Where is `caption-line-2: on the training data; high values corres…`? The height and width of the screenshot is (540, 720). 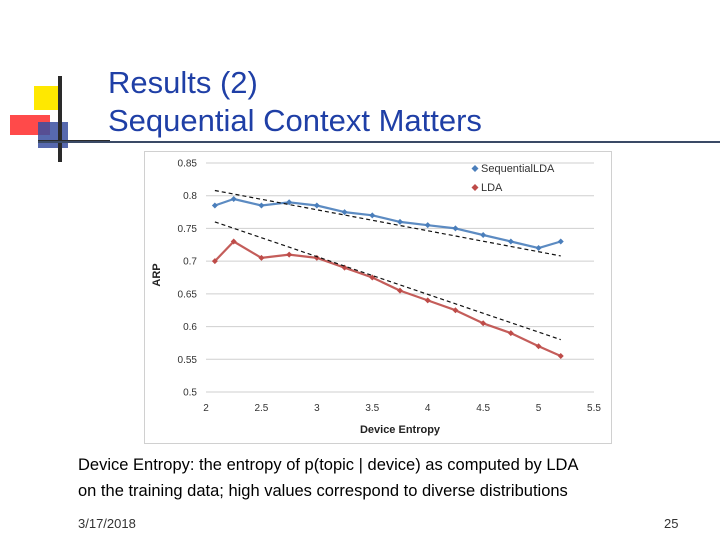
caption-line-2: on the training data; high values corres… is located at coordinates (323, 491).